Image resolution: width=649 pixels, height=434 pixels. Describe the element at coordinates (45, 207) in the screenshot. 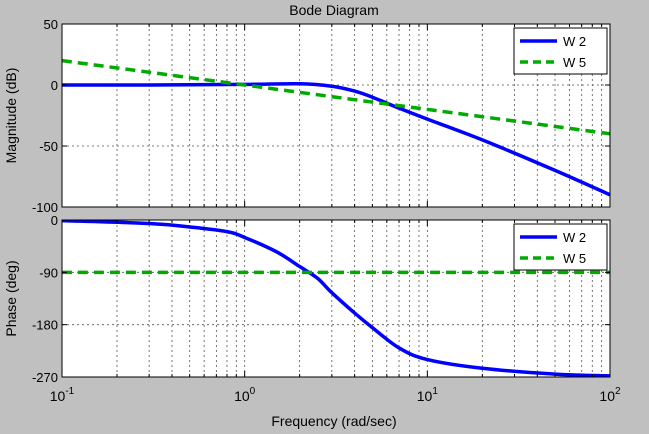

I see `magnitude-y-tick-label: -100` at that location.